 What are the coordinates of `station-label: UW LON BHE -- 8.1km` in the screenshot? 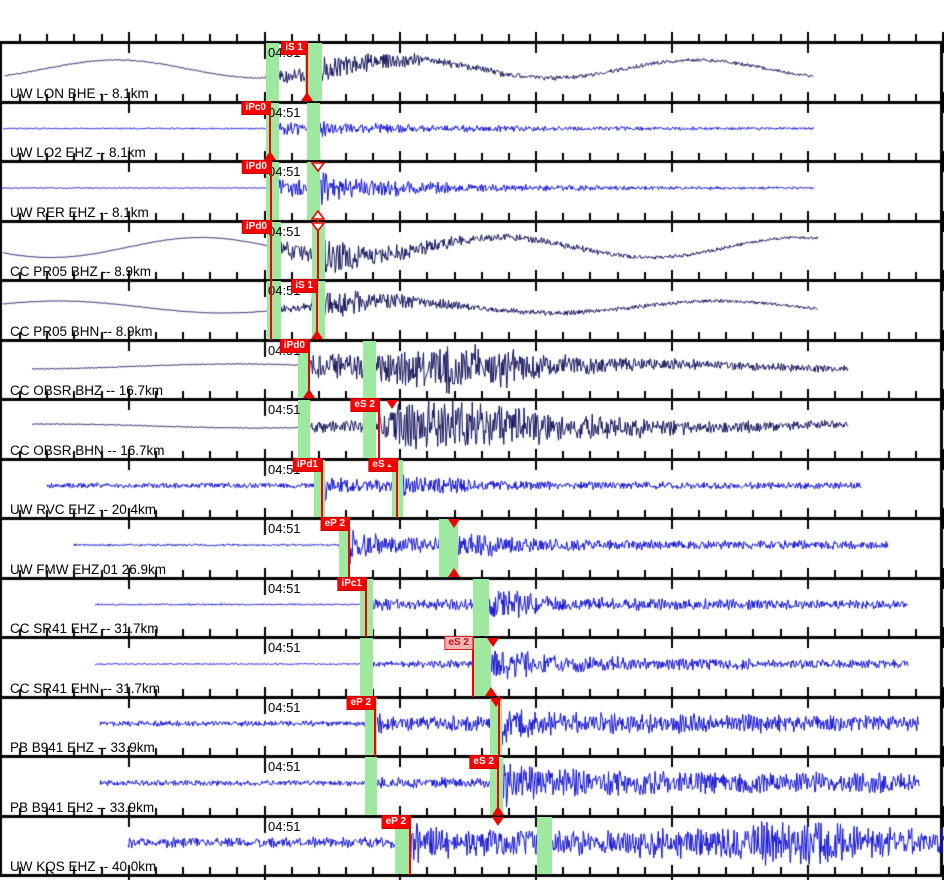 It's located at (79, 93).